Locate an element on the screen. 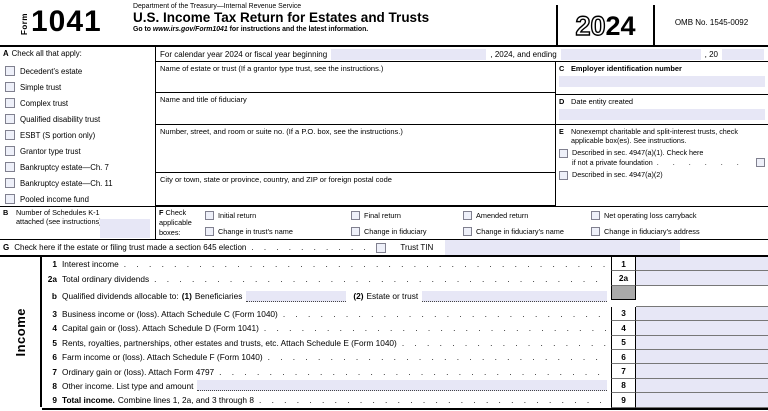 The width and height of the screenshot is (768, 411). line-f-letter: F is located at coordinates (161, 212).